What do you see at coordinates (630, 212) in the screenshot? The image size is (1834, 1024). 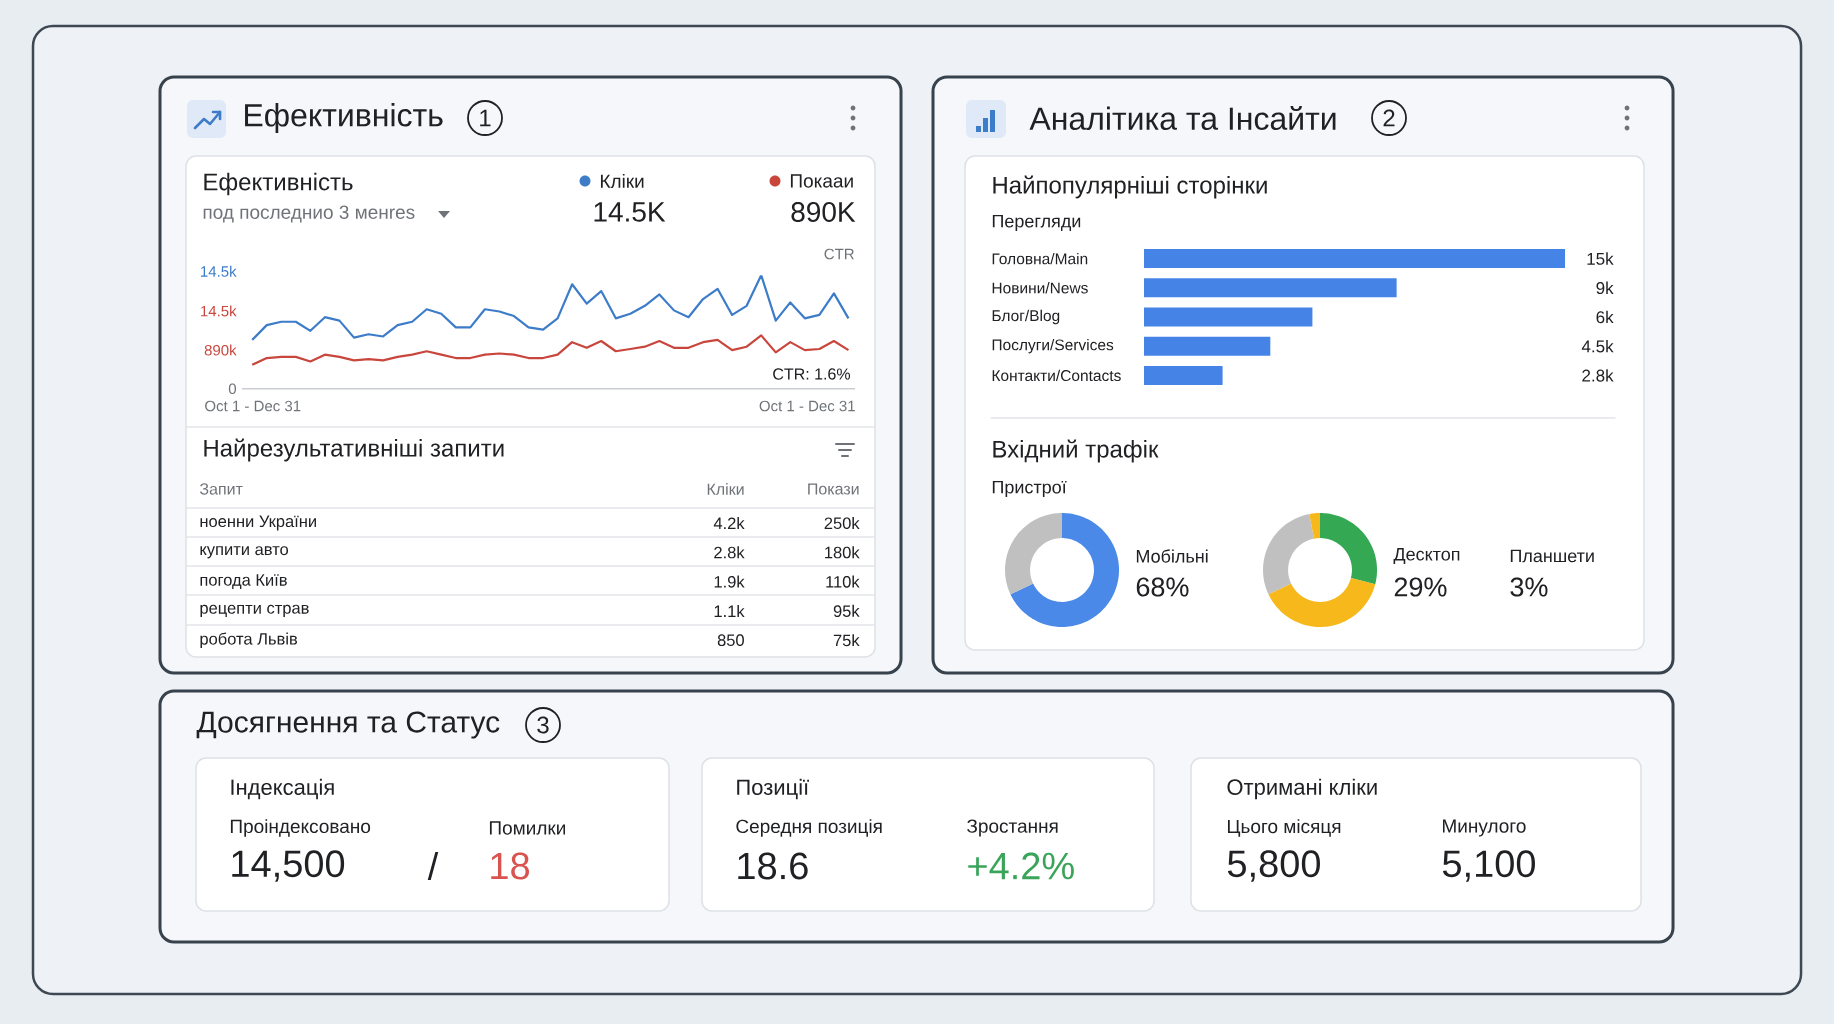 I see `text: 14.5K` at bounding box center [630, 212].